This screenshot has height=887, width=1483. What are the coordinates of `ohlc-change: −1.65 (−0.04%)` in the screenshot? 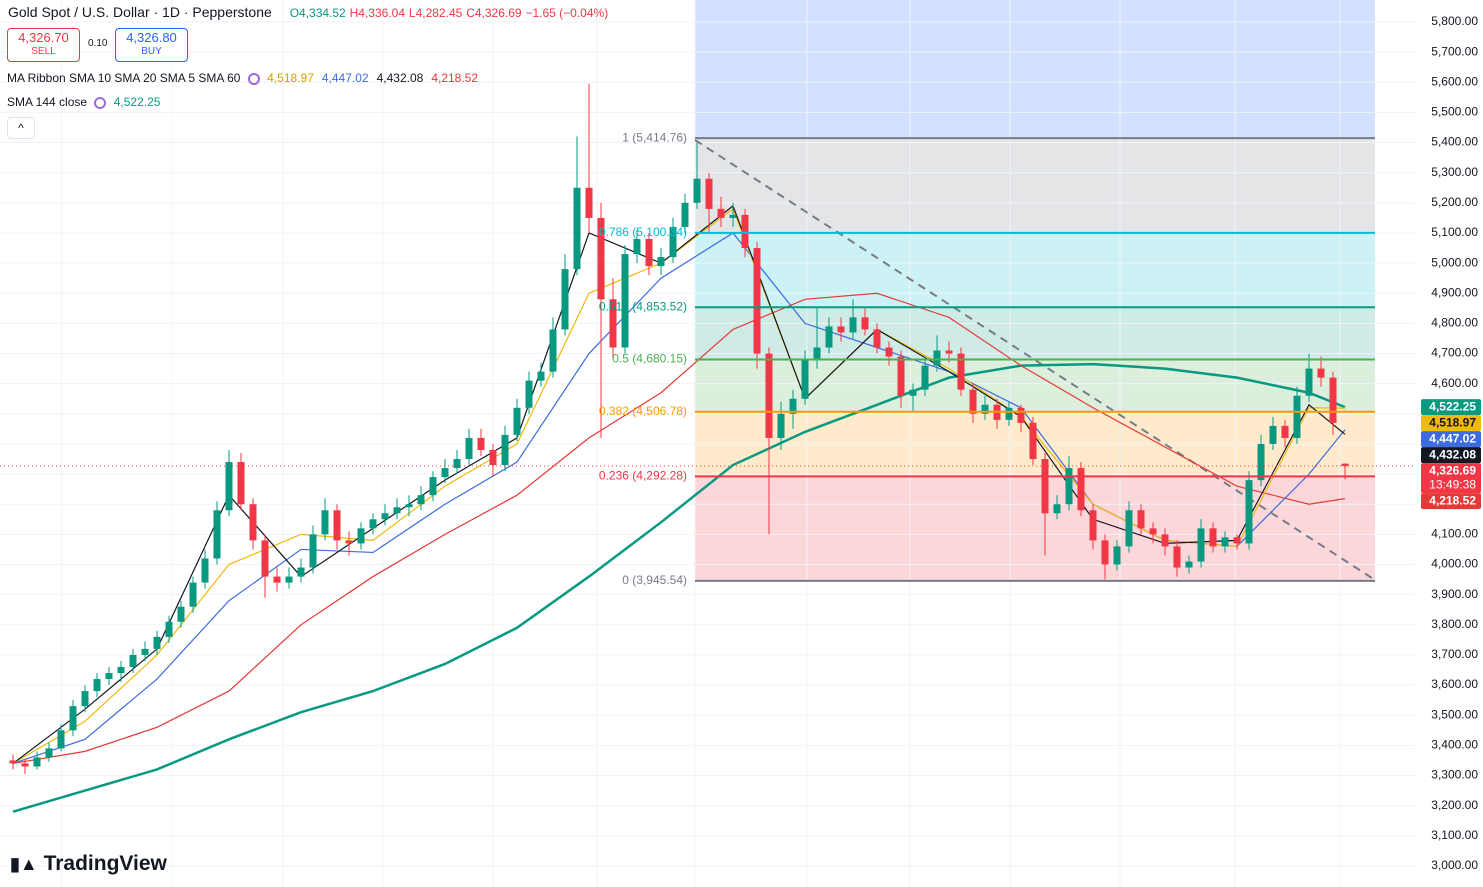 It's located at (567, 13).